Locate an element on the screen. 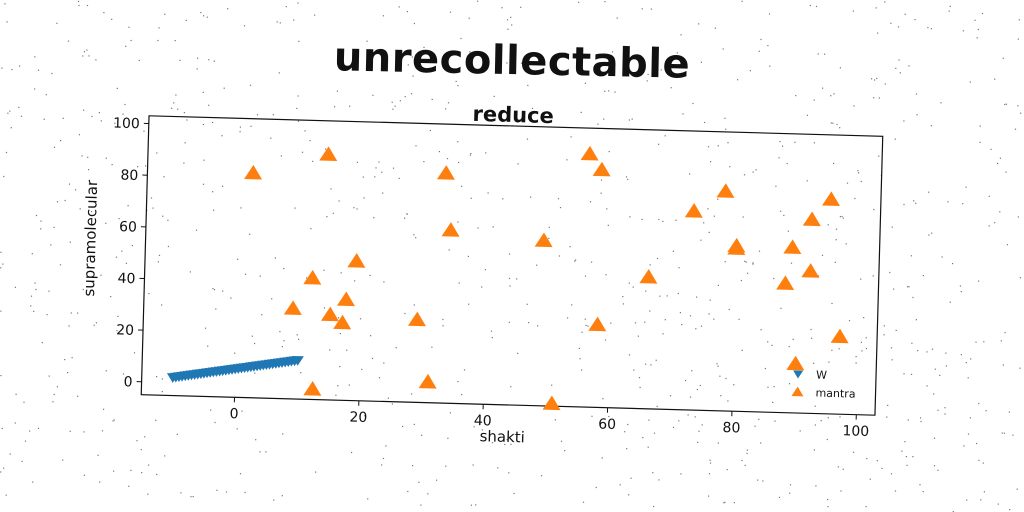  legend-label: W is located at coordinates (821, 375).